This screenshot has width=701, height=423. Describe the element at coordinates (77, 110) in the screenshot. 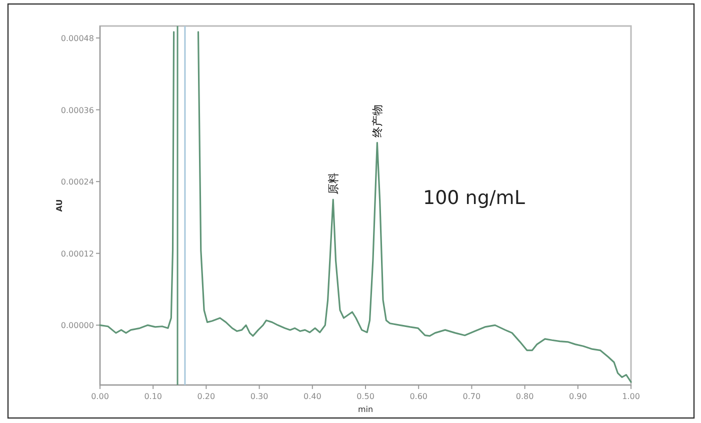

I see `y-tick-label: 0.00036` at that location.